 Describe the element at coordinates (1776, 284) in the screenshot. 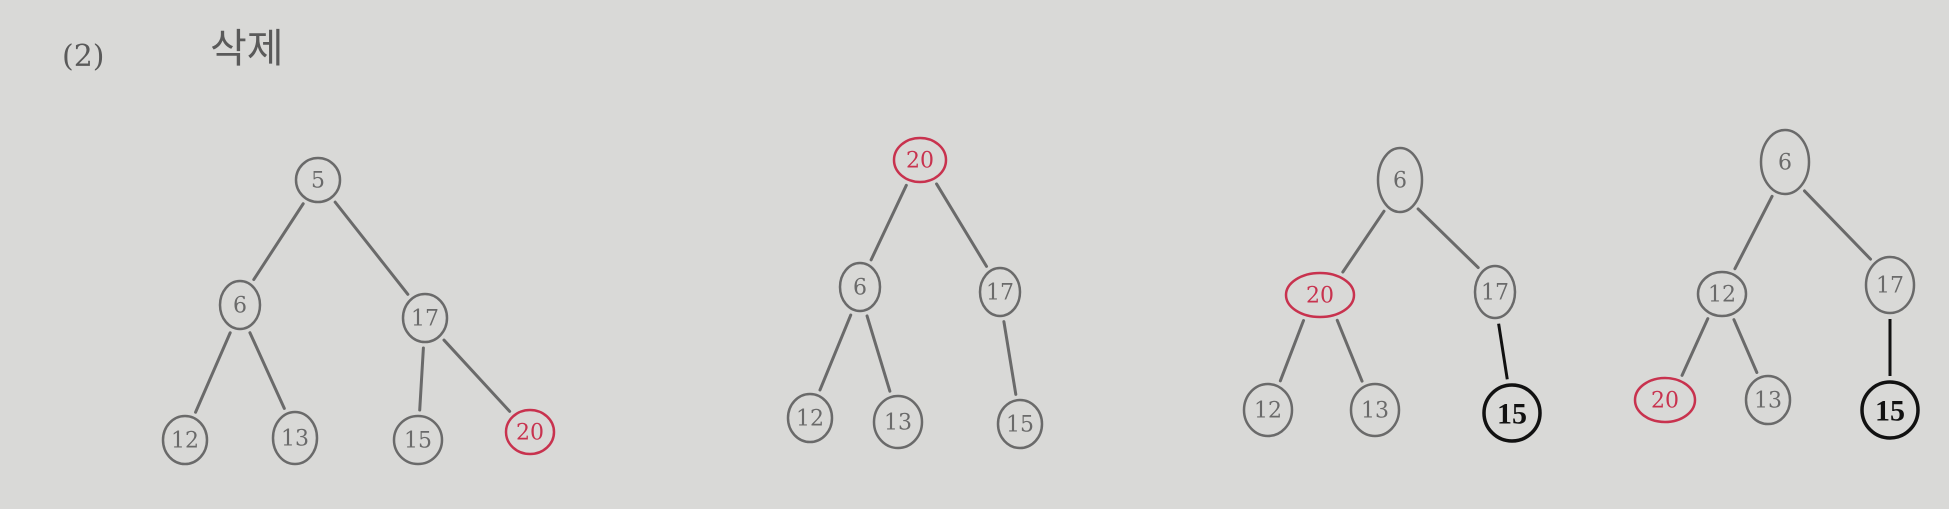

I see `heap-tree-step-4: 6 12 17 20 13 15` at that location.